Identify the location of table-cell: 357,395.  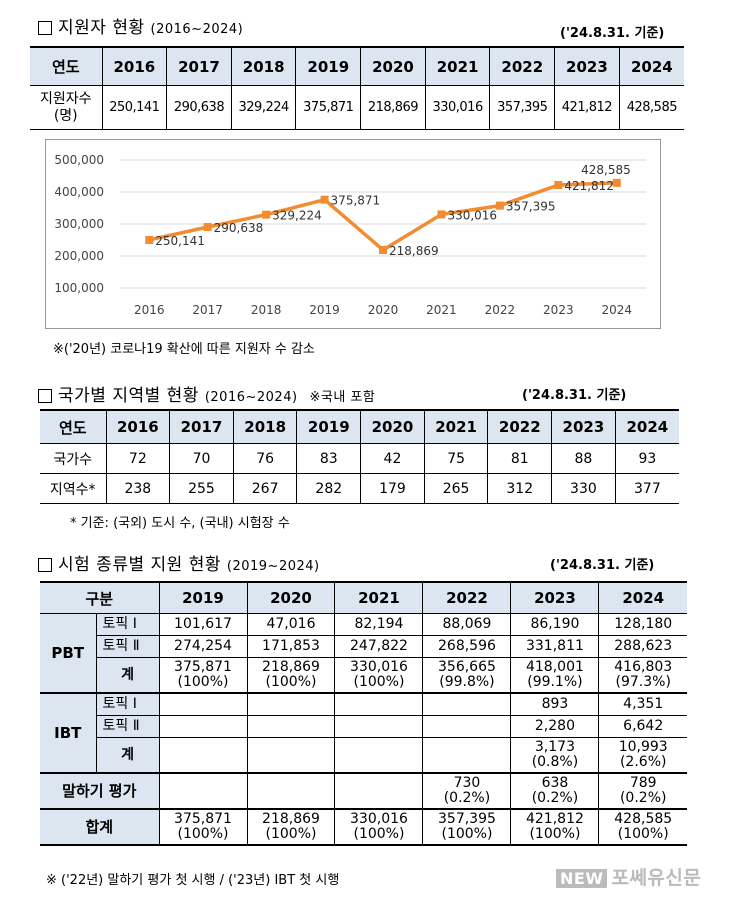
(522, 107).